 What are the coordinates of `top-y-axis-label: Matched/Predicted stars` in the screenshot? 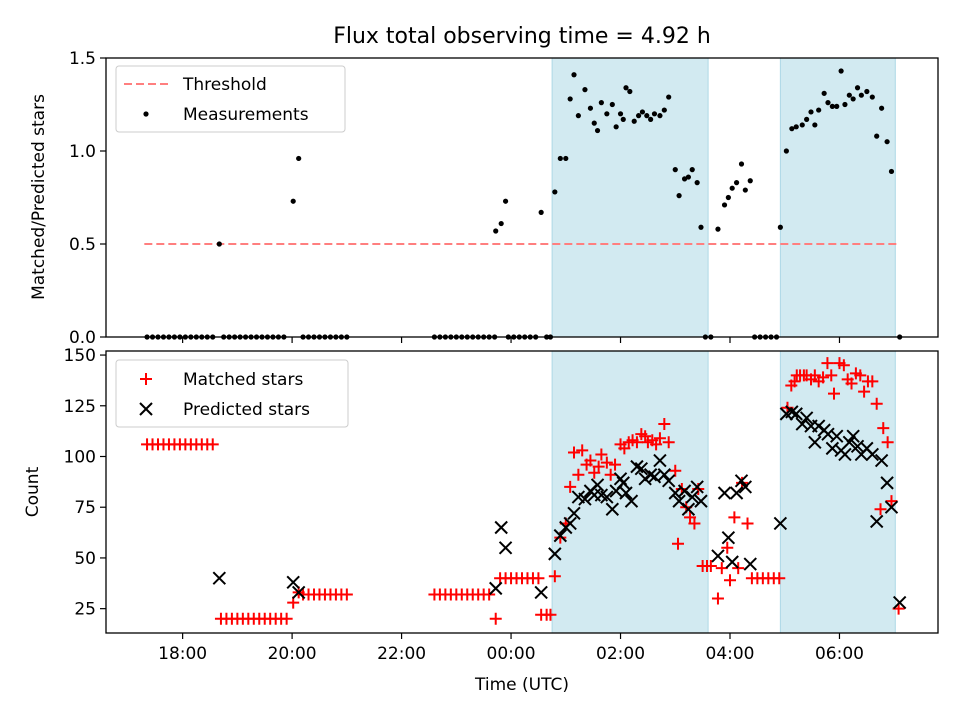 It's located at (39, 197).